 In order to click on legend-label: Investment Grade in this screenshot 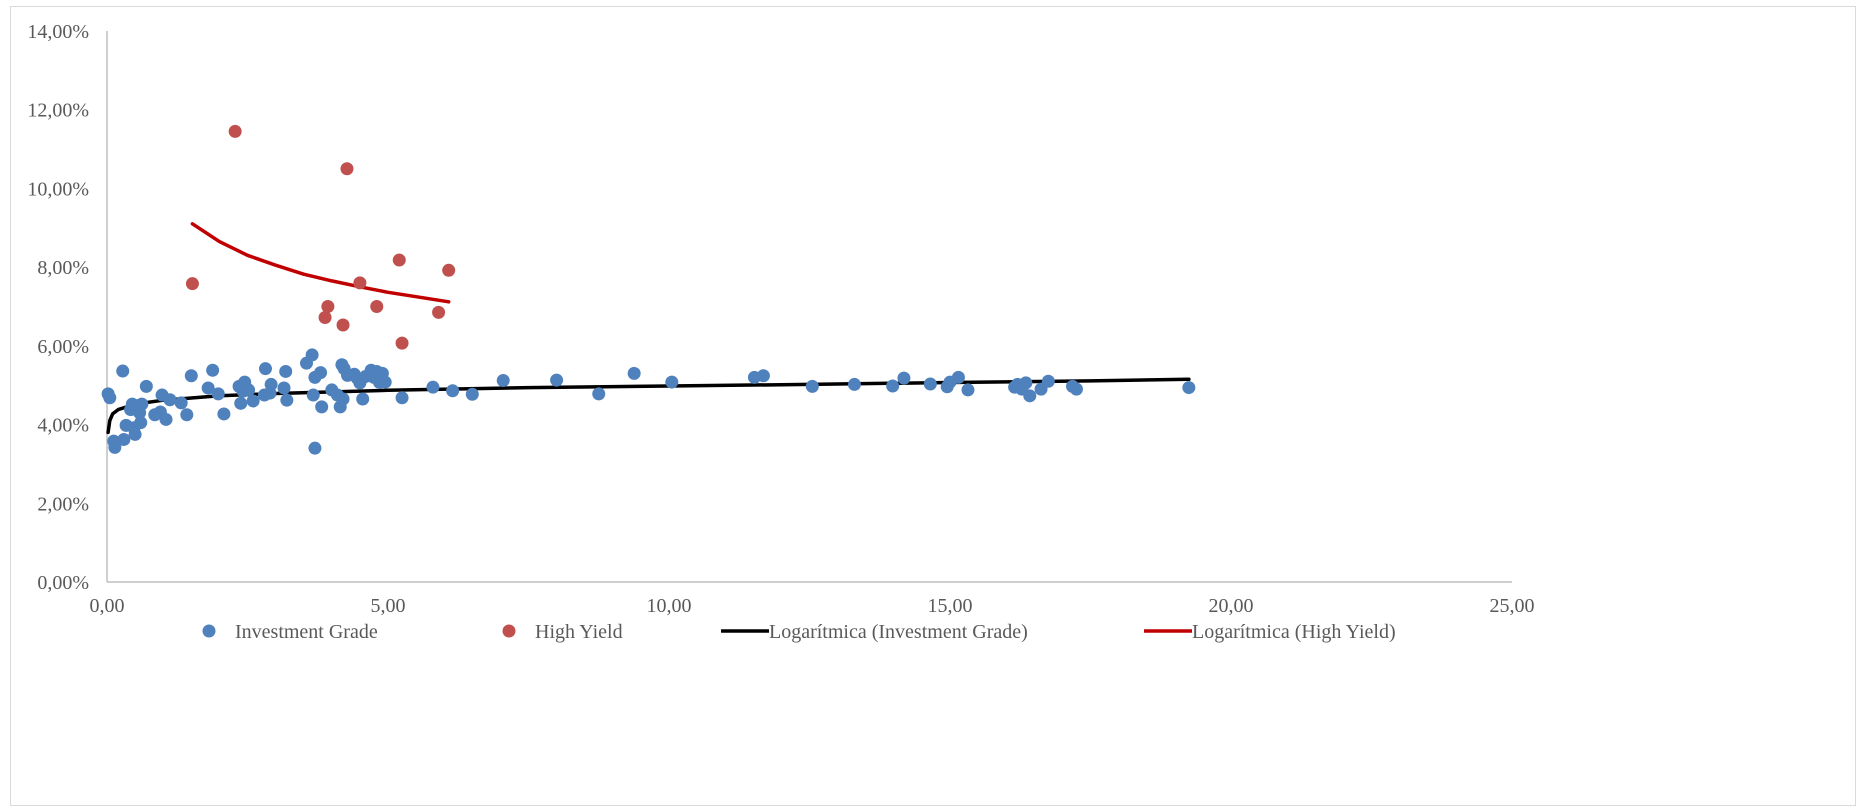, I will do `click(306, 632)`.